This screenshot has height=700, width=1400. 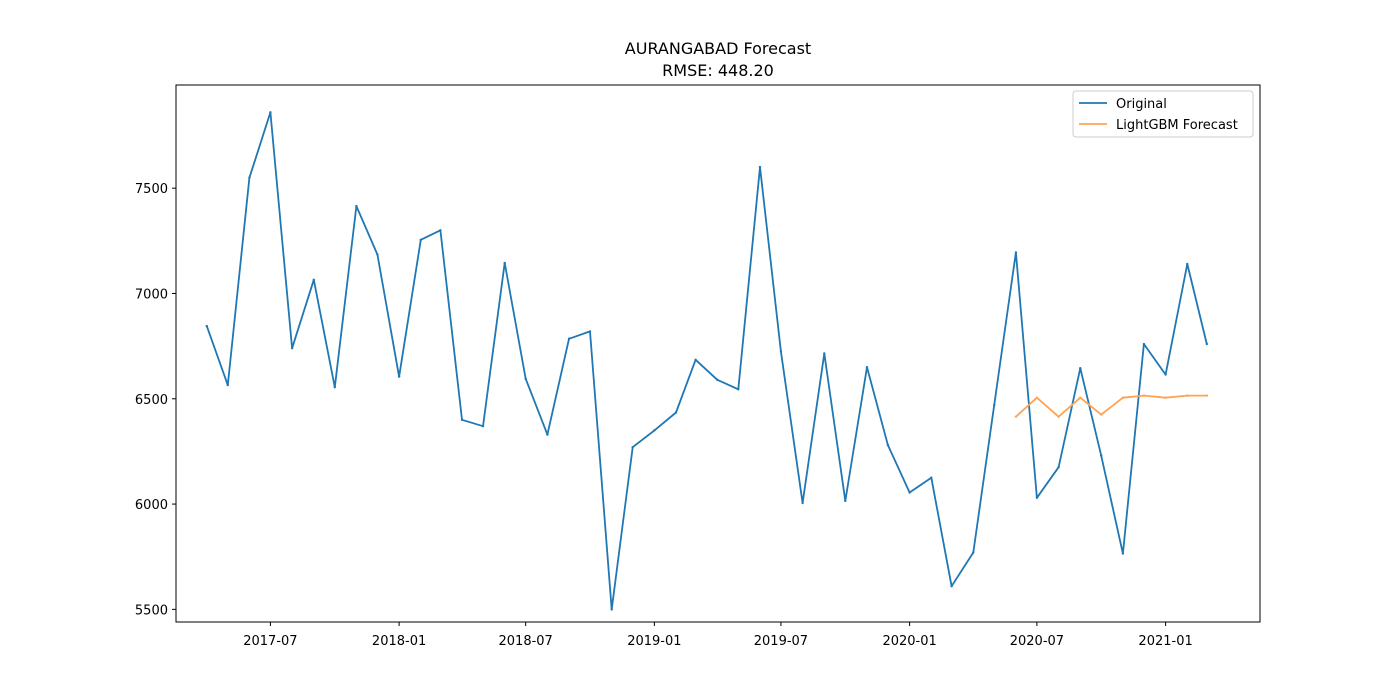 I want to click on x-tick-label: 2020-01, so click(x=909, y=641).